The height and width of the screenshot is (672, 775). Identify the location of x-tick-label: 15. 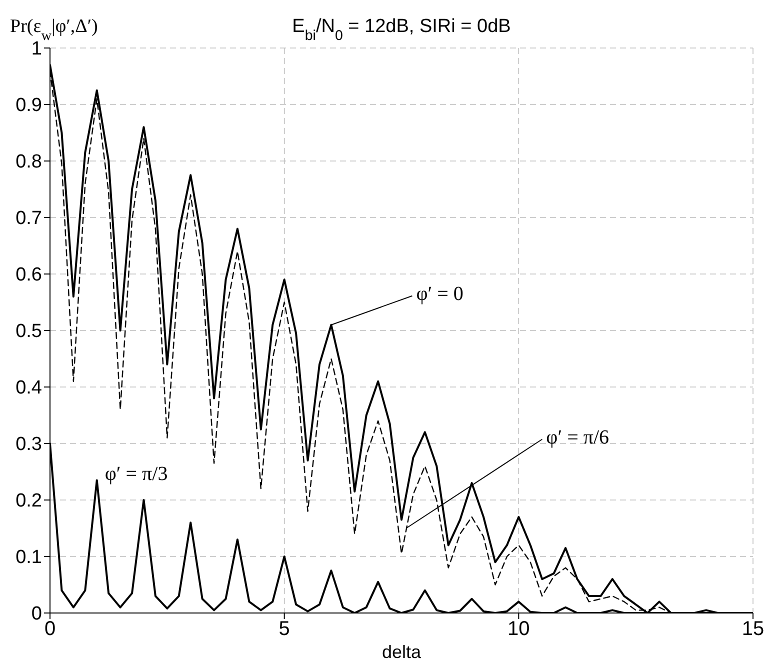
(753, 629).